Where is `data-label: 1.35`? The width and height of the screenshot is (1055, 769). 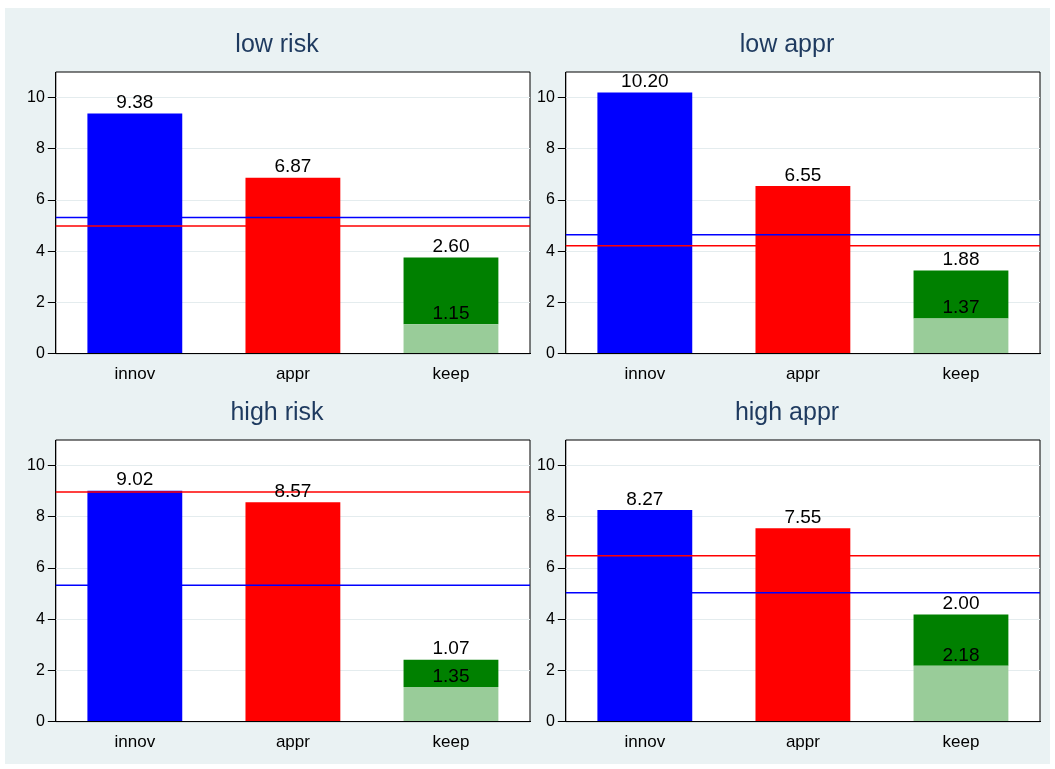
data-label: 1.35 is located at coordinates (451, 675).